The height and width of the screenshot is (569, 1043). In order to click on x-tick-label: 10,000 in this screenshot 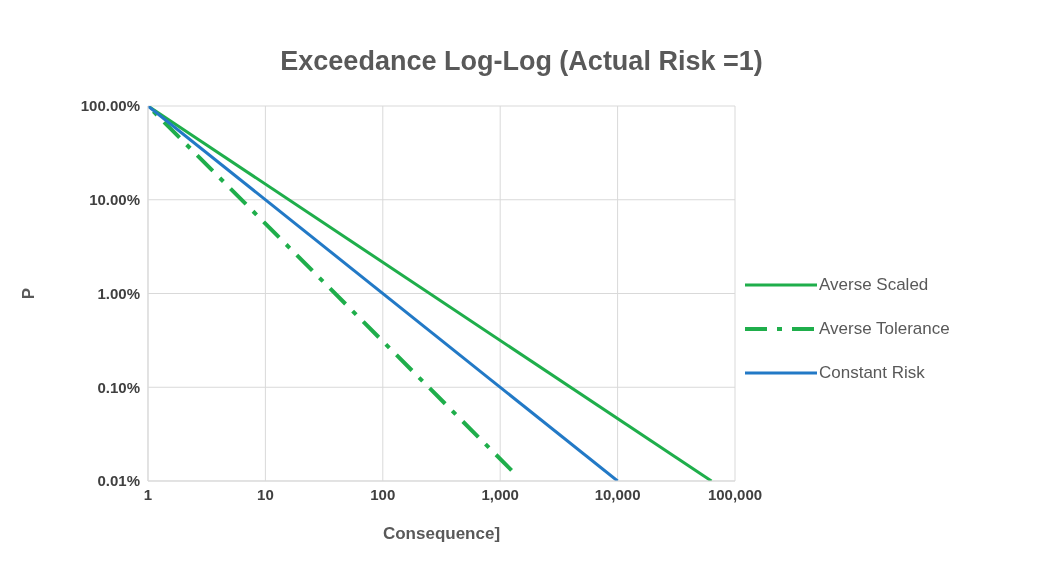, I will do `click(617, 494)`.